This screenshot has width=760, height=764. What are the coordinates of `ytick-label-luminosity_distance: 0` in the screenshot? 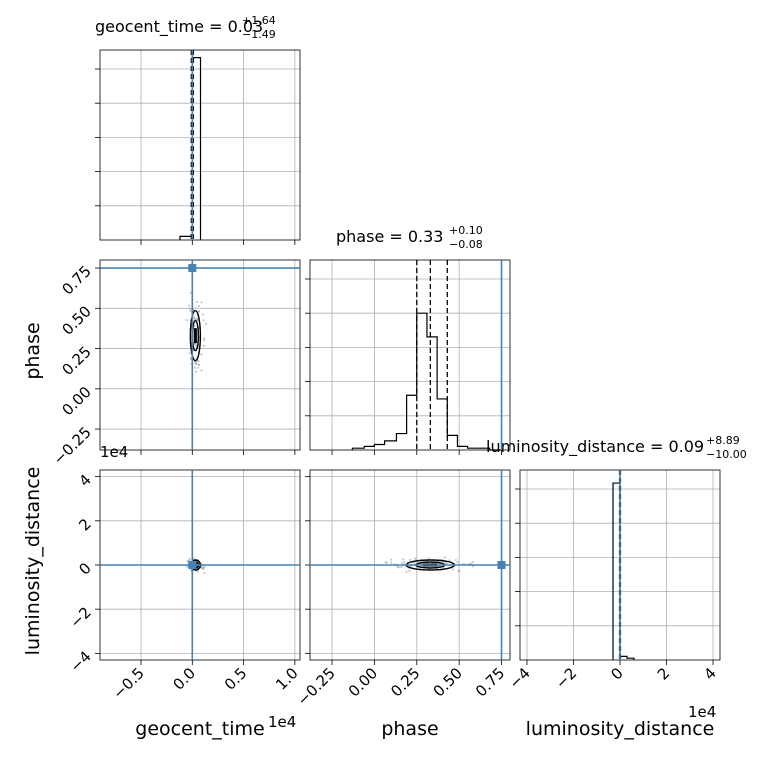 It's located at (84, 568).